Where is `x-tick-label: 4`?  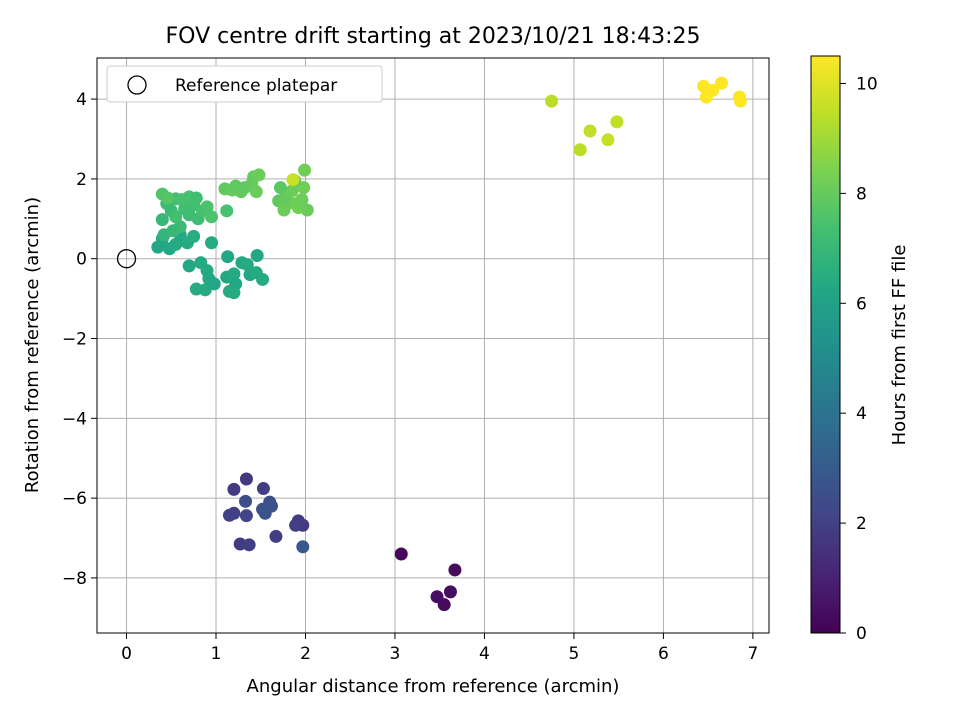
x-tick-label: 4 is located at coordinates (484, 654).